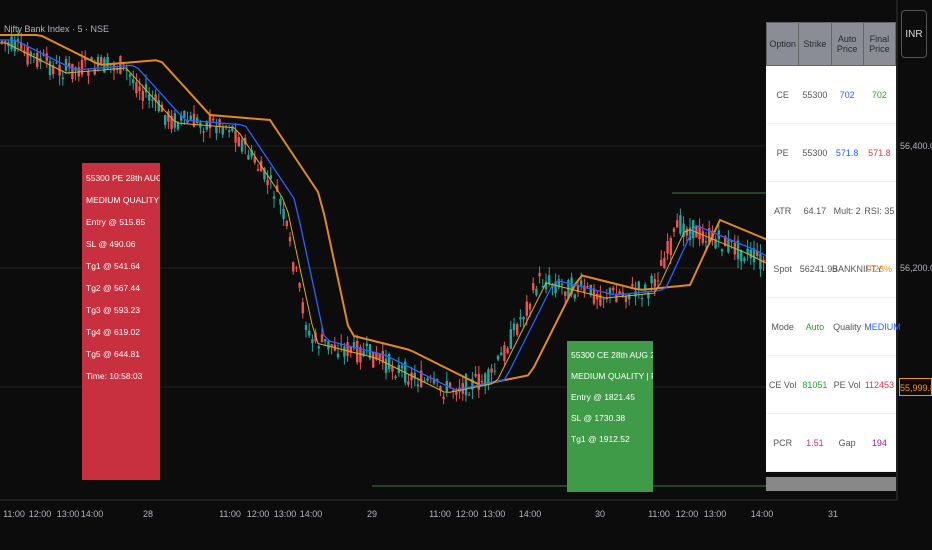  Describe the element at coordinates (879, 268) in the screenshot. I see `table-cell: 0.23%` at that location.